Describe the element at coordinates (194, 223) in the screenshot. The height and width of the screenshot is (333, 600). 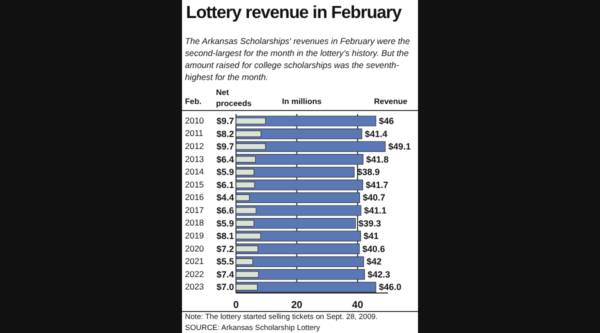
I see `y-tick-label: 2018` at that location.